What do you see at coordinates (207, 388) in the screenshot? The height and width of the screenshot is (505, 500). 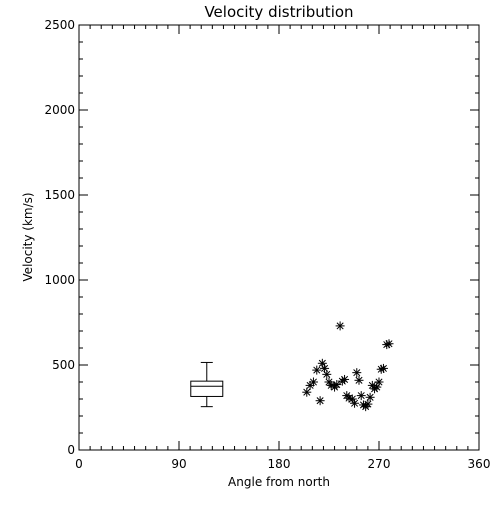 I see `box-iqr` at bounding box center [207, 388].